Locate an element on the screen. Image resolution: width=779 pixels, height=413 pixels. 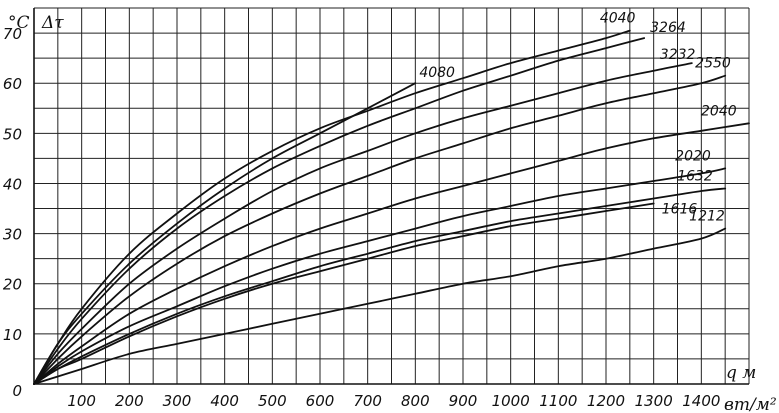
y-tick-label: 40 is located at coordinates (12, 184).